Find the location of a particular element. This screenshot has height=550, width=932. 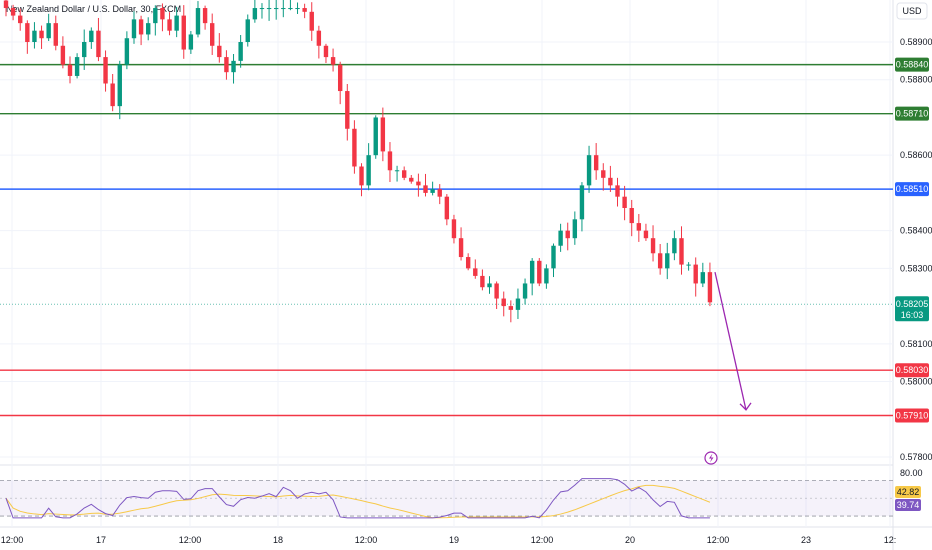

projection-line is located at coordinates (730, 340).